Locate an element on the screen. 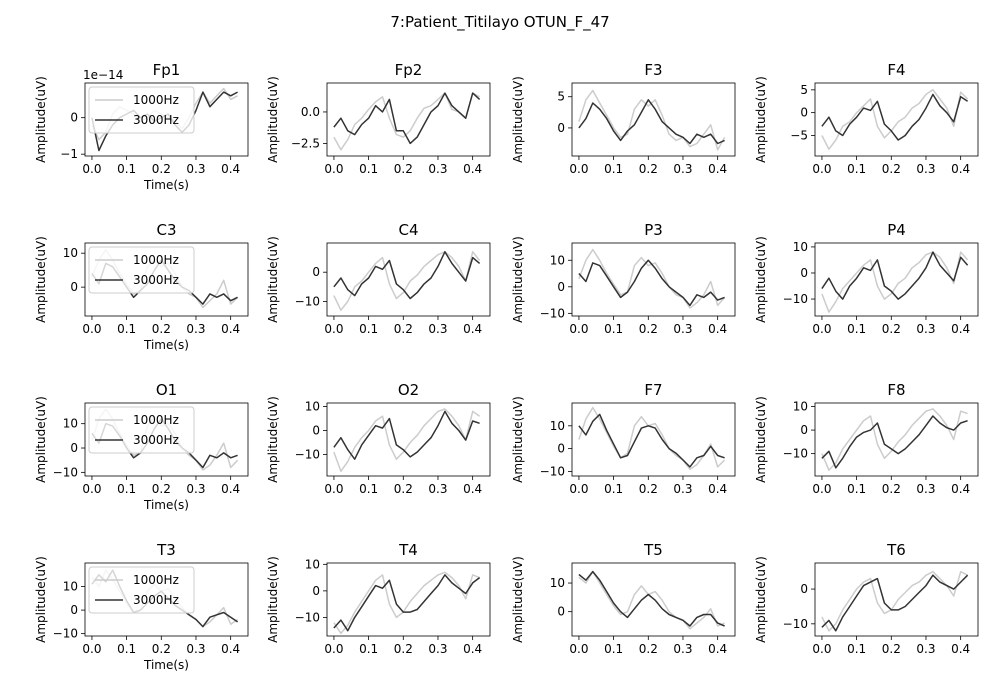  legend-label: 3000Hz is located at coordinates (156, 280).